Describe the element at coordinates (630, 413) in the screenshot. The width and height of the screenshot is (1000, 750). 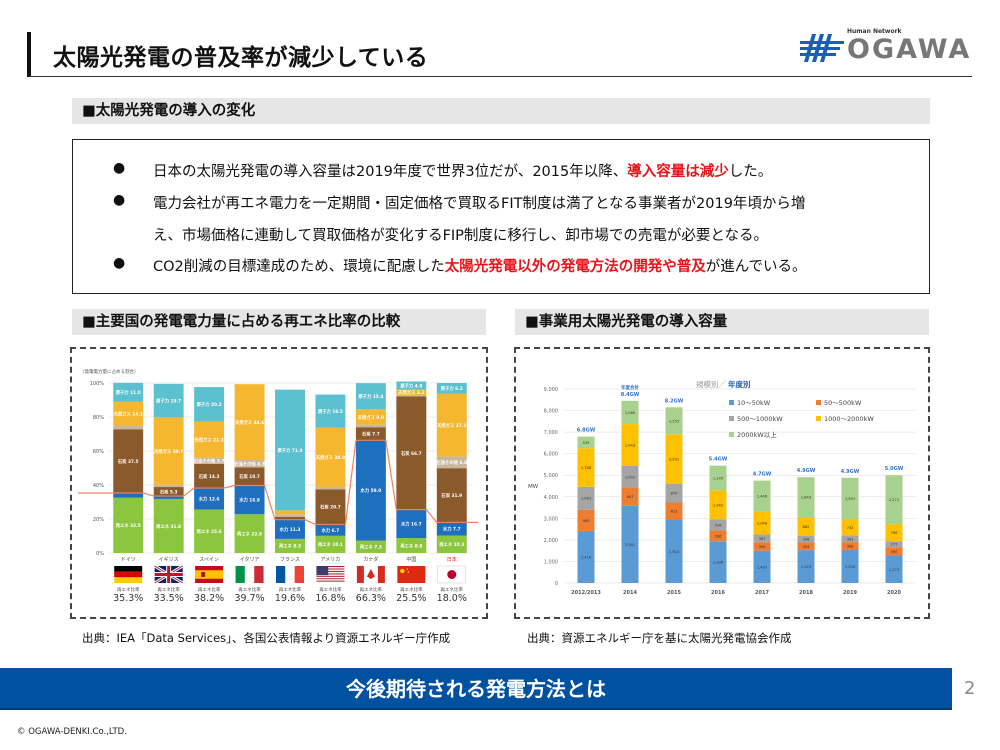
I see `bar-segment-label: 1,080` at that location.